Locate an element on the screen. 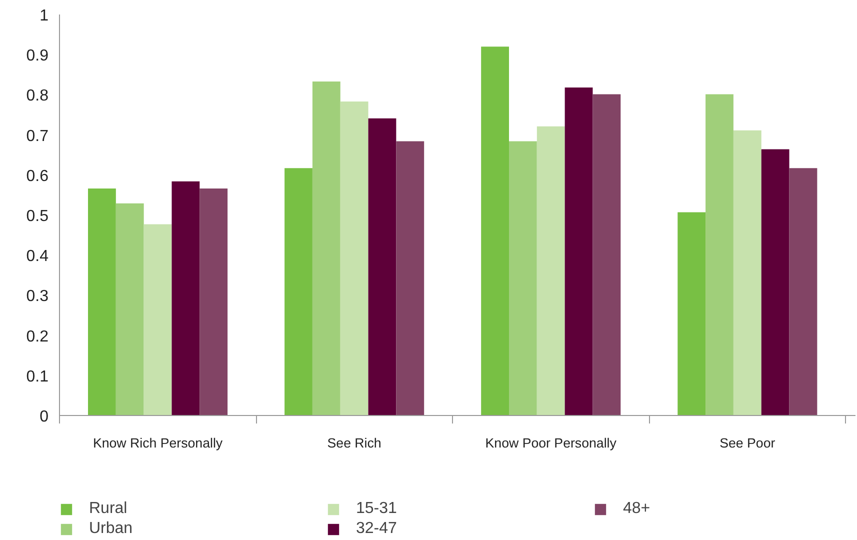 This screenshot has height=540, width=857. y-tick-label: 0.1 is located at coordinates (37, 377).